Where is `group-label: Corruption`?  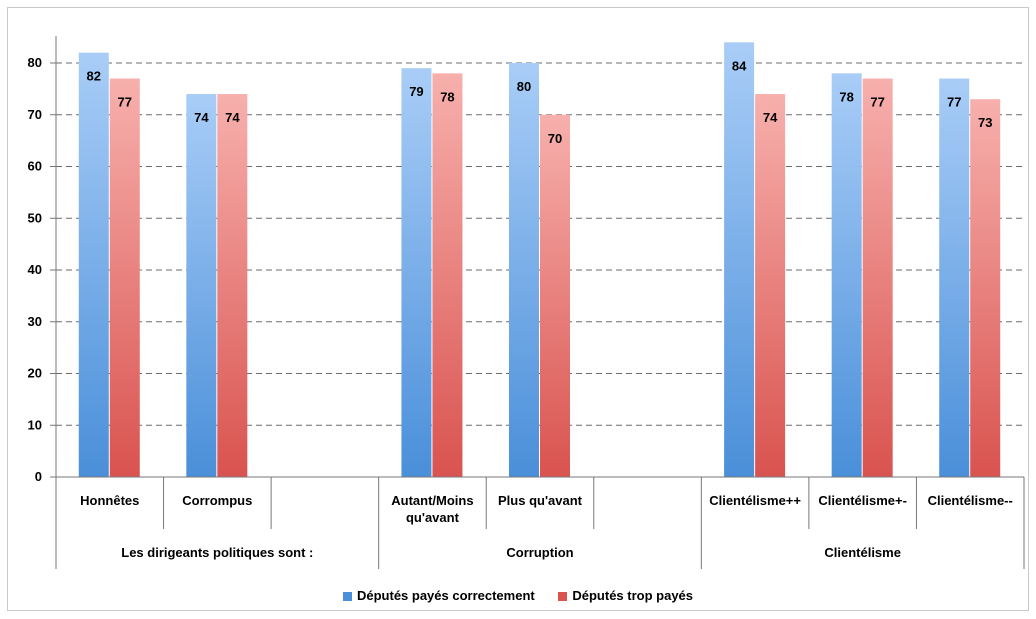
group-label: Corruption is located at coordinates (539, 552).